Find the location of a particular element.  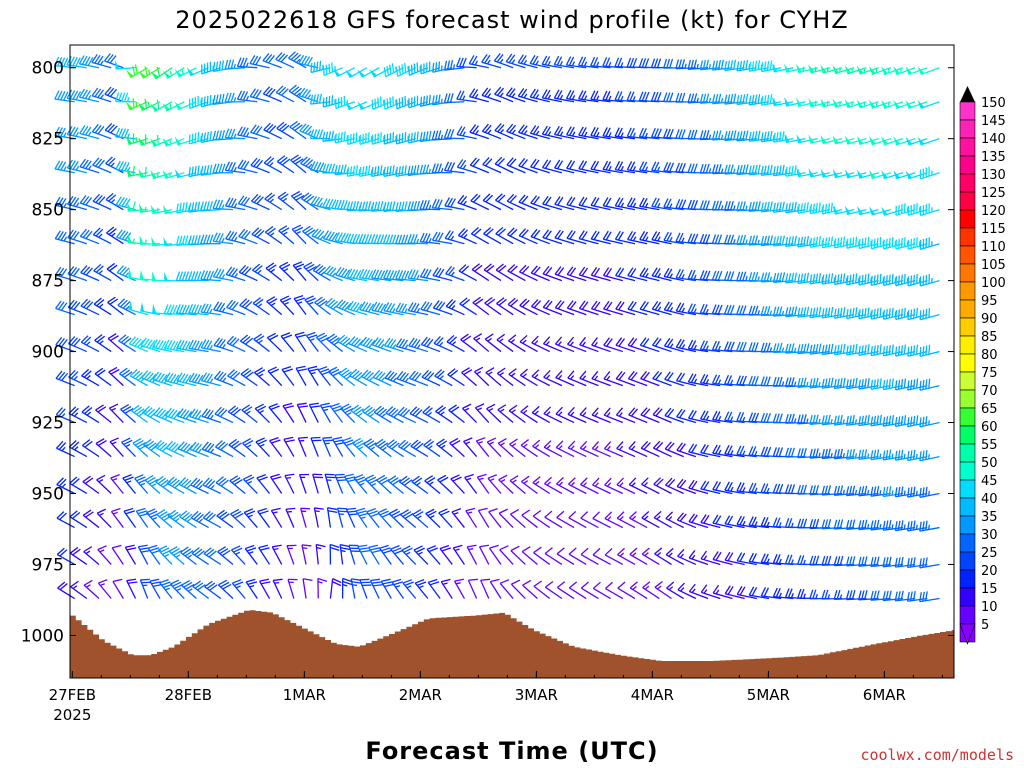

colorbar-label: 40 is located at coordinates (989, 499).